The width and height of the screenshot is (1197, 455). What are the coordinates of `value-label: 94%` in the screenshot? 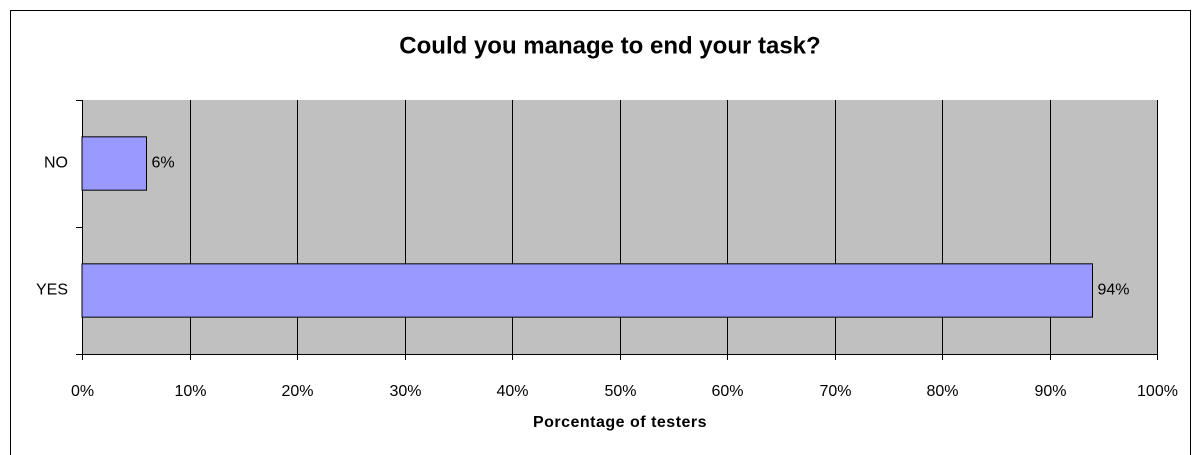 It's located at (1114, 290).